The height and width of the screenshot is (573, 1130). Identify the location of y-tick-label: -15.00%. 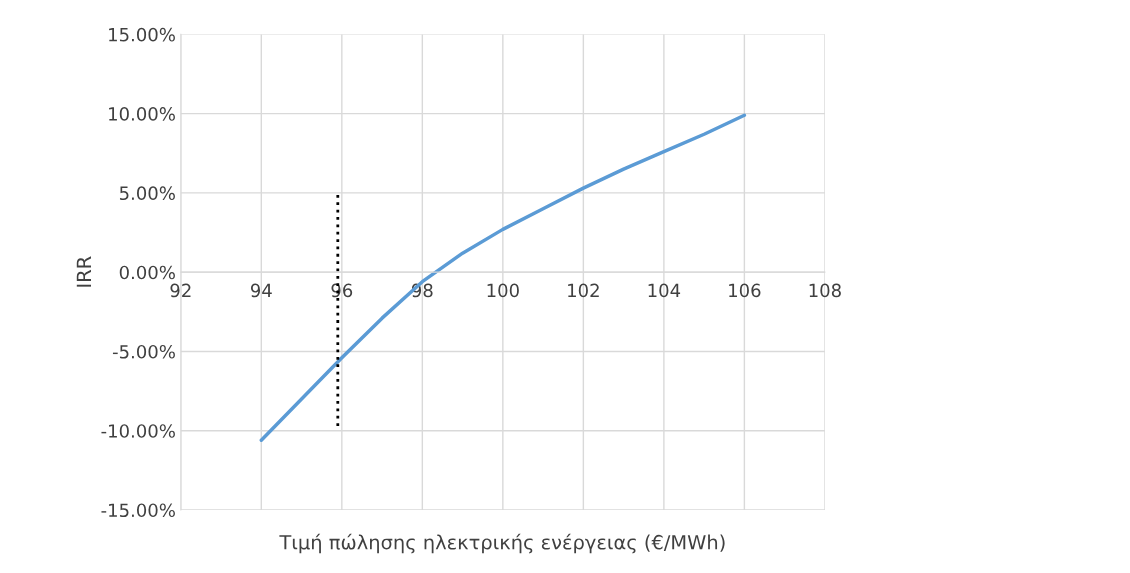
(138, 510).